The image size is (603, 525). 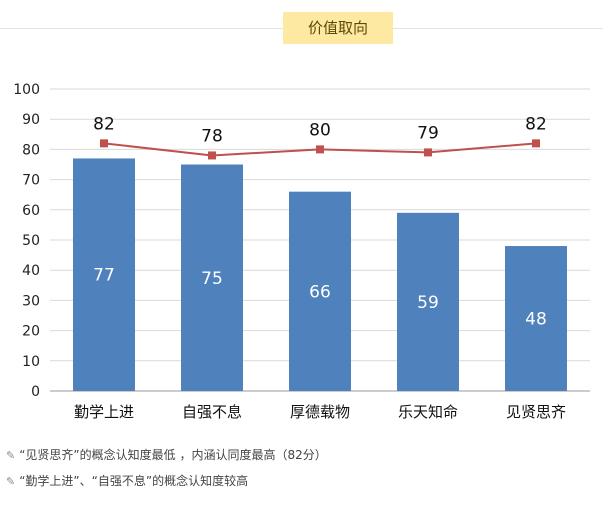 What do you see at coordinates (31, 271) in the screenshot?
I see `y-tick-label: 40` at bounding box center [31, 271].